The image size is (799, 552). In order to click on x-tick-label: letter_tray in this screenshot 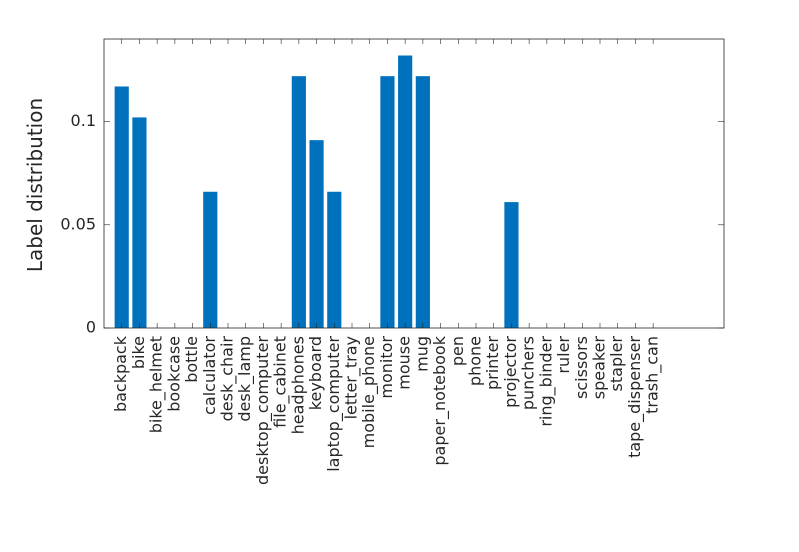, I will do `click(352, 377)`.